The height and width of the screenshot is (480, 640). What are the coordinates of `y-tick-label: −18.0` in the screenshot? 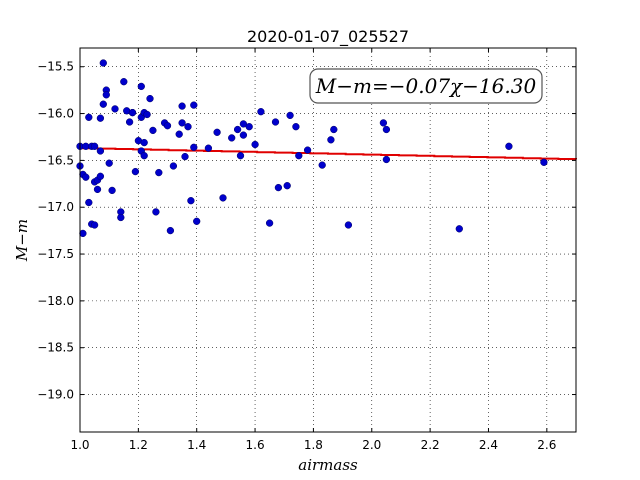 It's located at (55, 301).